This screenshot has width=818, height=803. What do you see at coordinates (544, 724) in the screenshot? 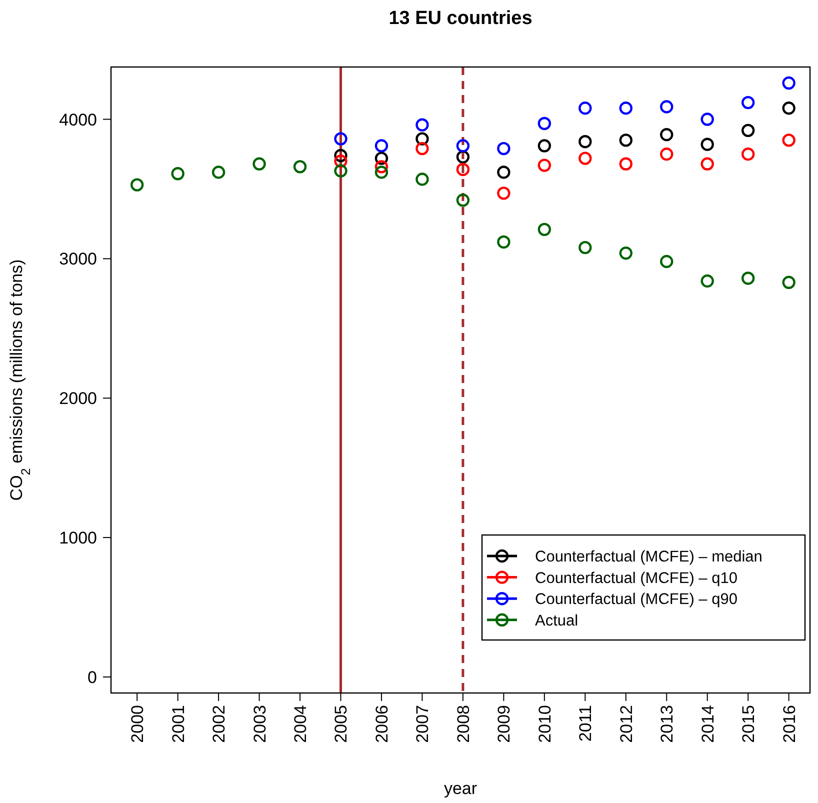
I see `x-tick-label: 2010` at bounding box center [544, 724].